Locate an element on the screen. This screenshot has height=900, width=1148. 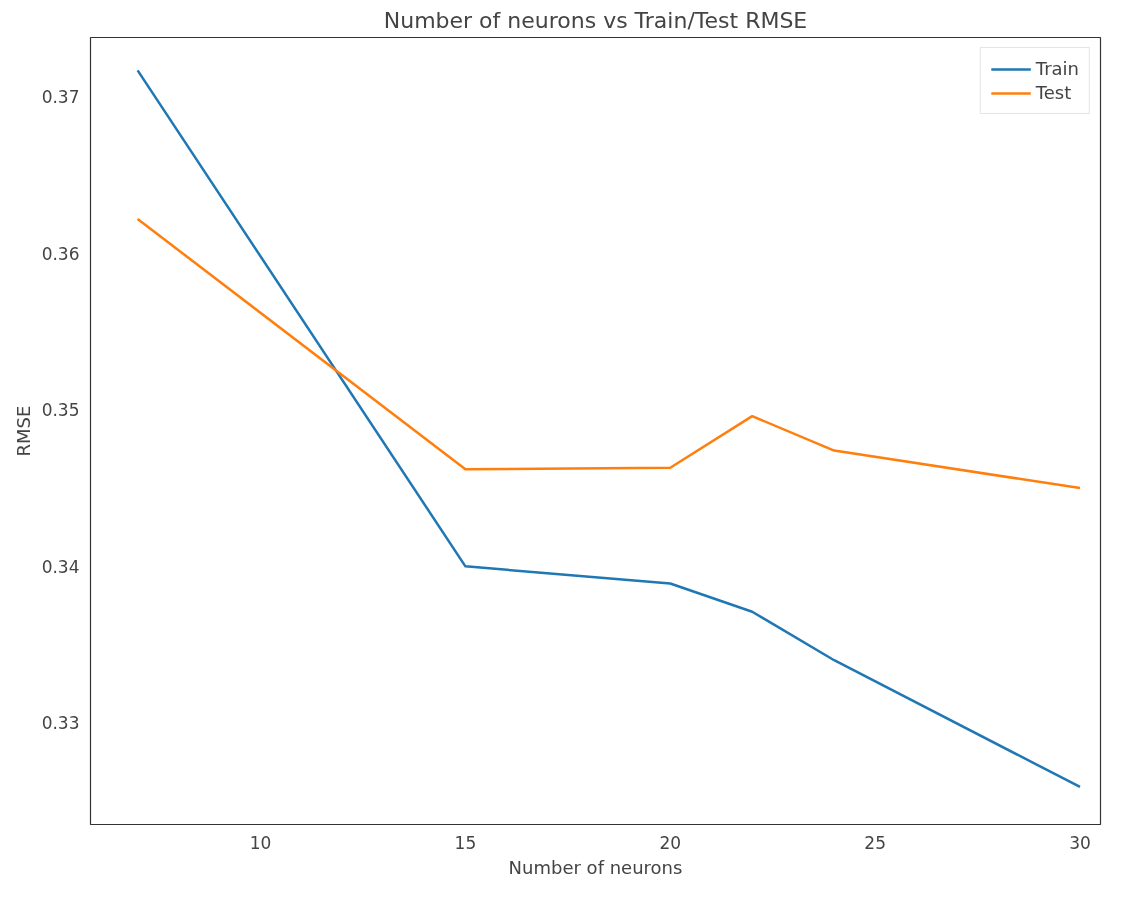
x-tick-label: 25 is located at coordinates (875, 842).